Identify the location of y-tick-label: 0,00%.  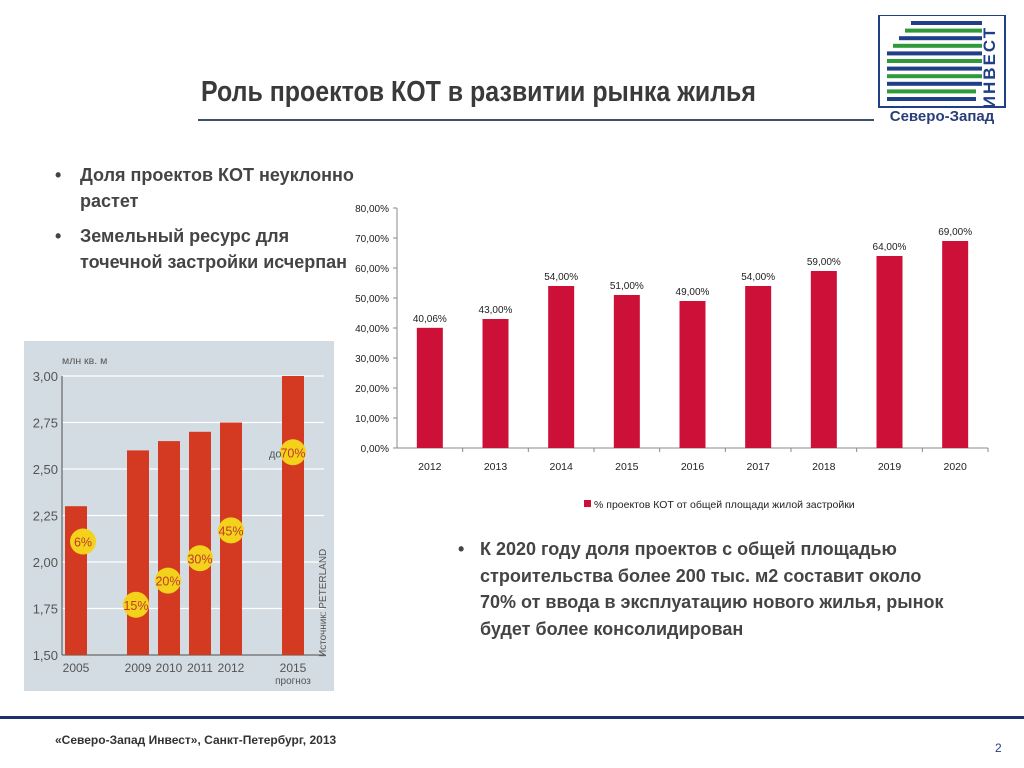
(375, 449).